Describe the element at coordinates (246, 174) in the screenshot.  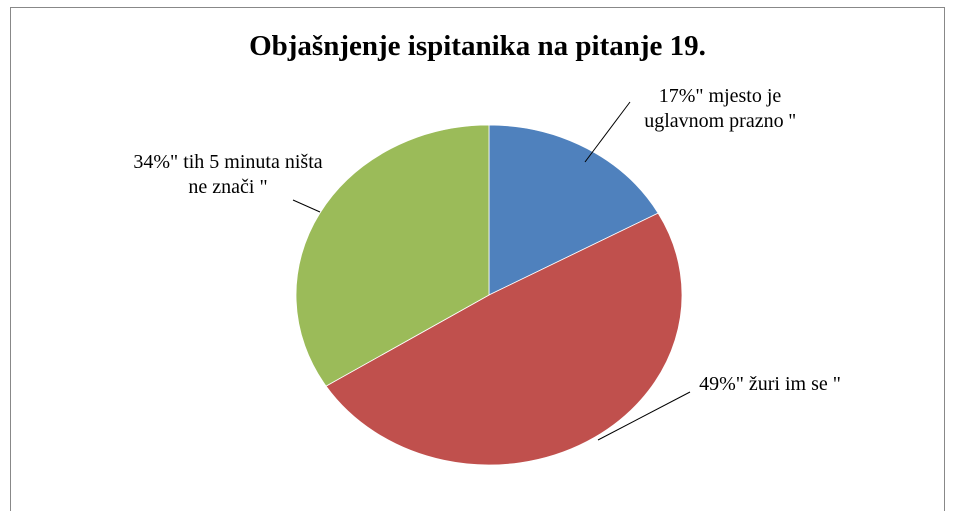
I see `category-label: " tih 5 minuta ništa ne znači "` at that location.